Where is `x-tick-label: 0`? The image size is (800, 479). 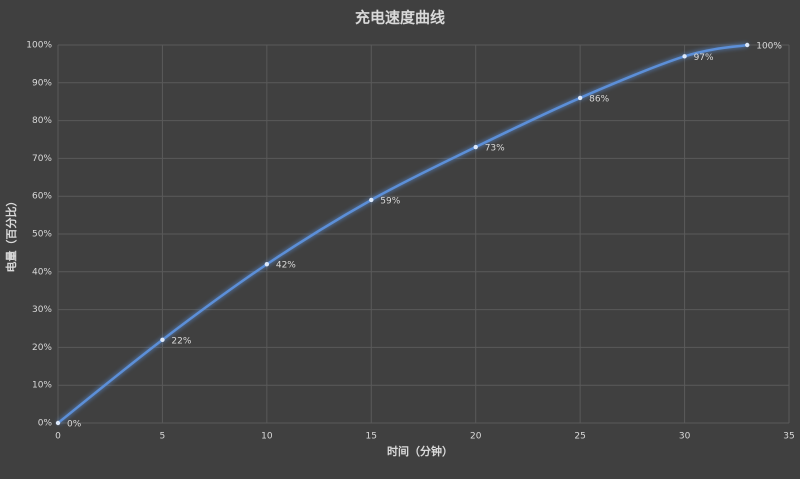 x-tick-label: 0 is located at coordinates (58, 437).